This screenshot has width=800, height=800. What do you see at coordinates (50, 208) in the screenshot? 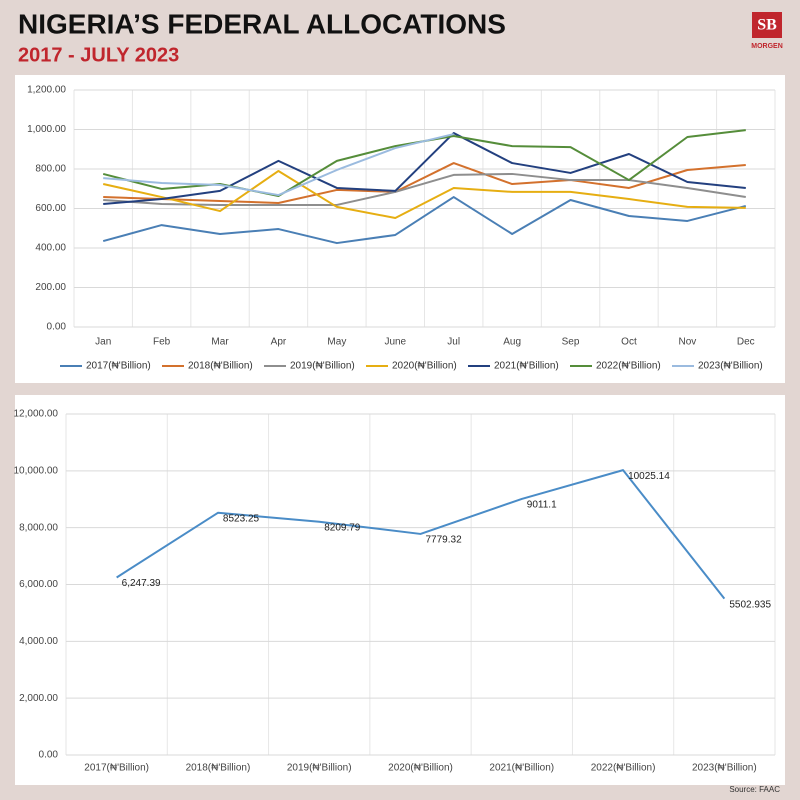
I see `y-tick-label: 600.00` at bounding box center [50, 208].